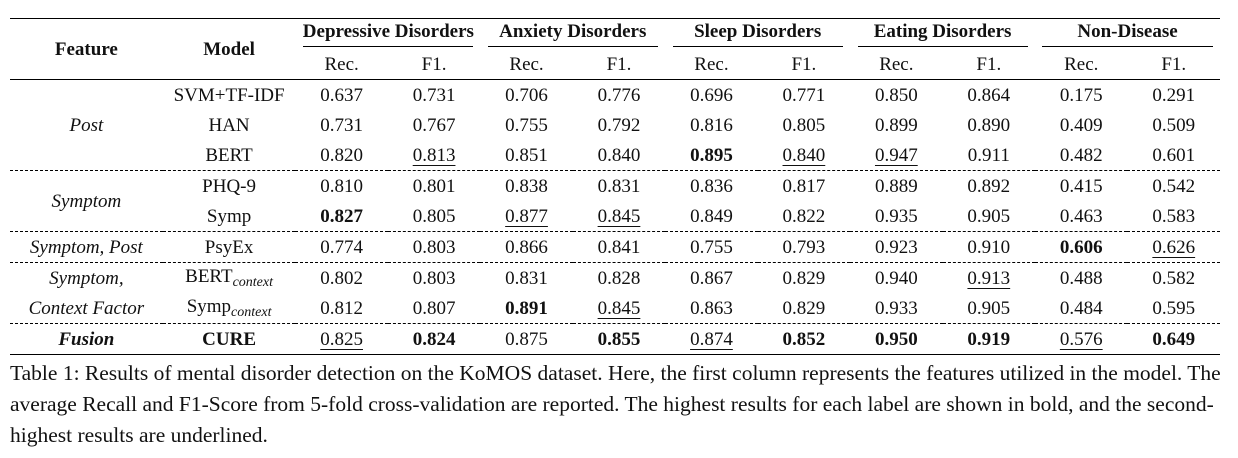 The height and width of the screenshot is (458, 1238). I want to click on model-cell: Sympcontext, so click(229, 308).